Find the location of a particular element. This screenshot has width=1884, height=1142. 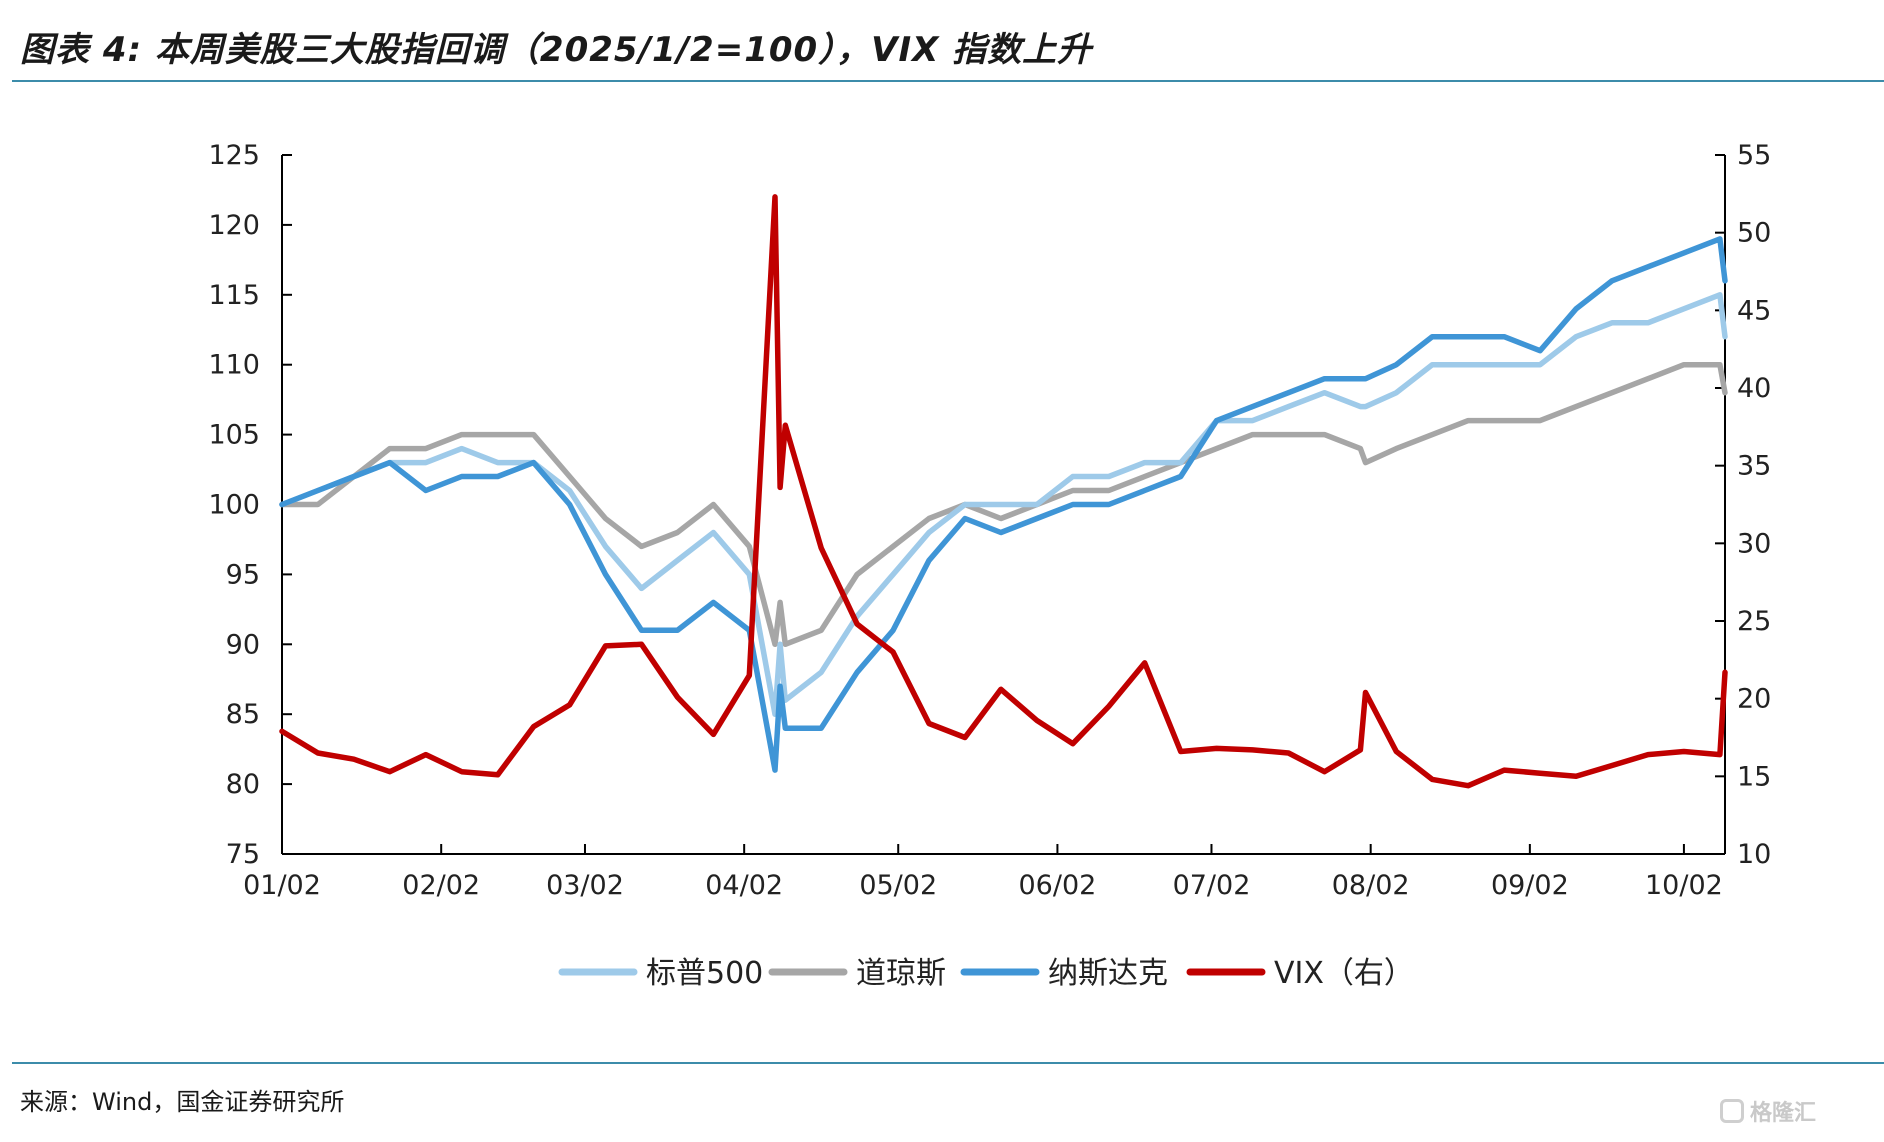

x-tick-label: 09/02 is located at coordinates (1530, 885).